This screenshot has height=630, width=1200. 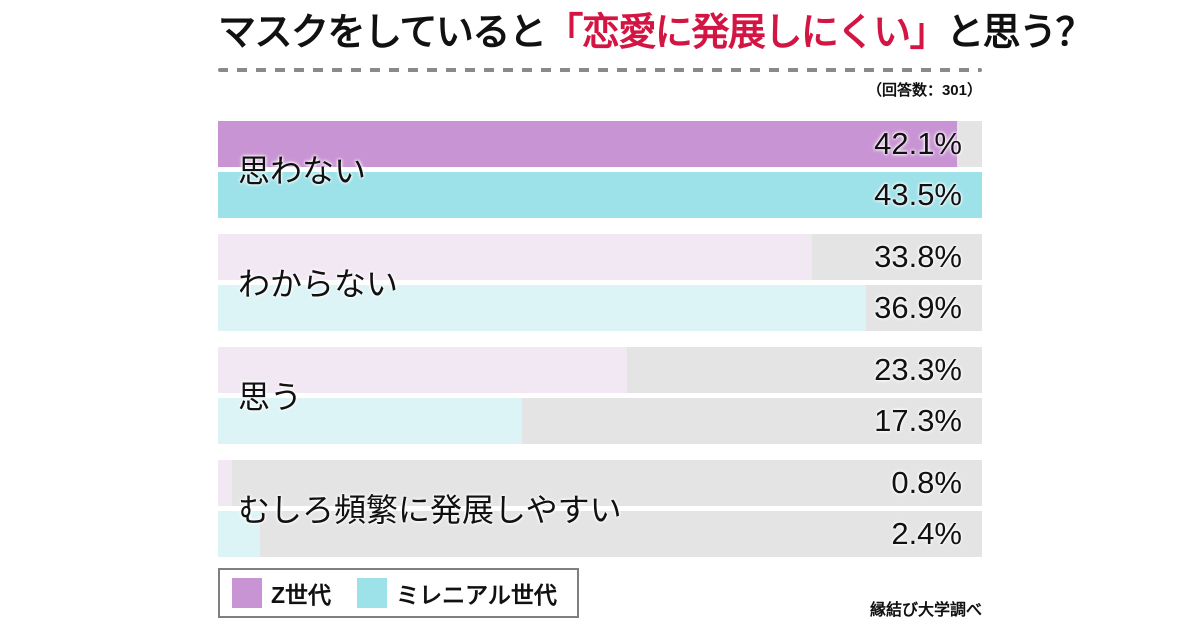 I want to click on bar-track-millennial: 2.4%, so click(x=600, y=533).